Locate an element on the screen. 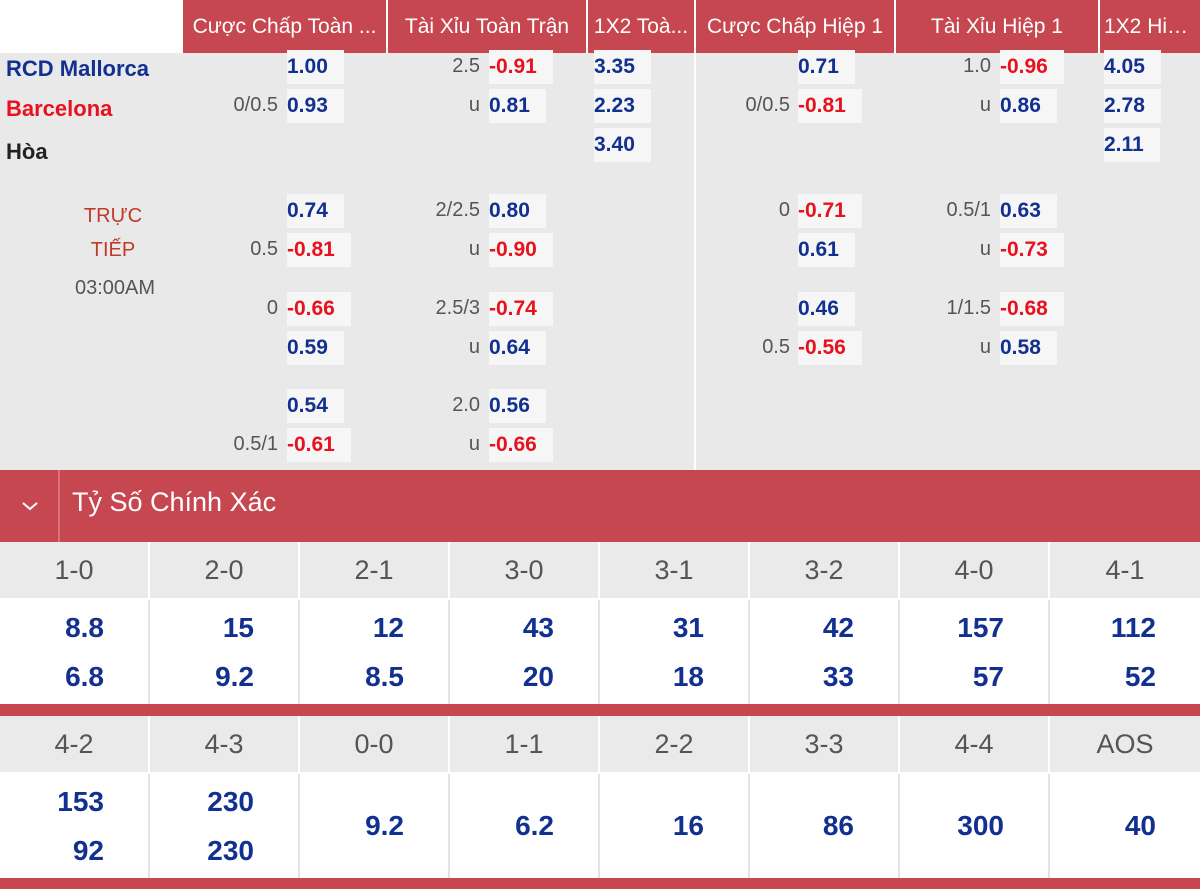 This screenshot has width=1200, height=889. score-odds: 6.2 is located at coordinates (534, 825).